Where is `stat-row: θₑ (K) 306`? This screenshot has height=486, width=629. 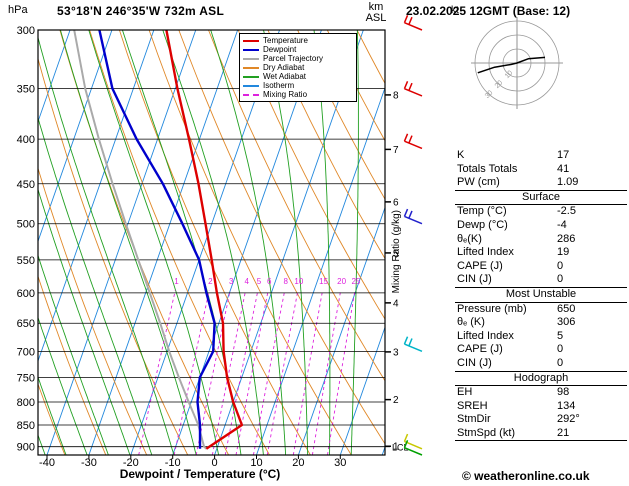
stat-row: θₑ (K) 306 is located at coordinates (541, 323).